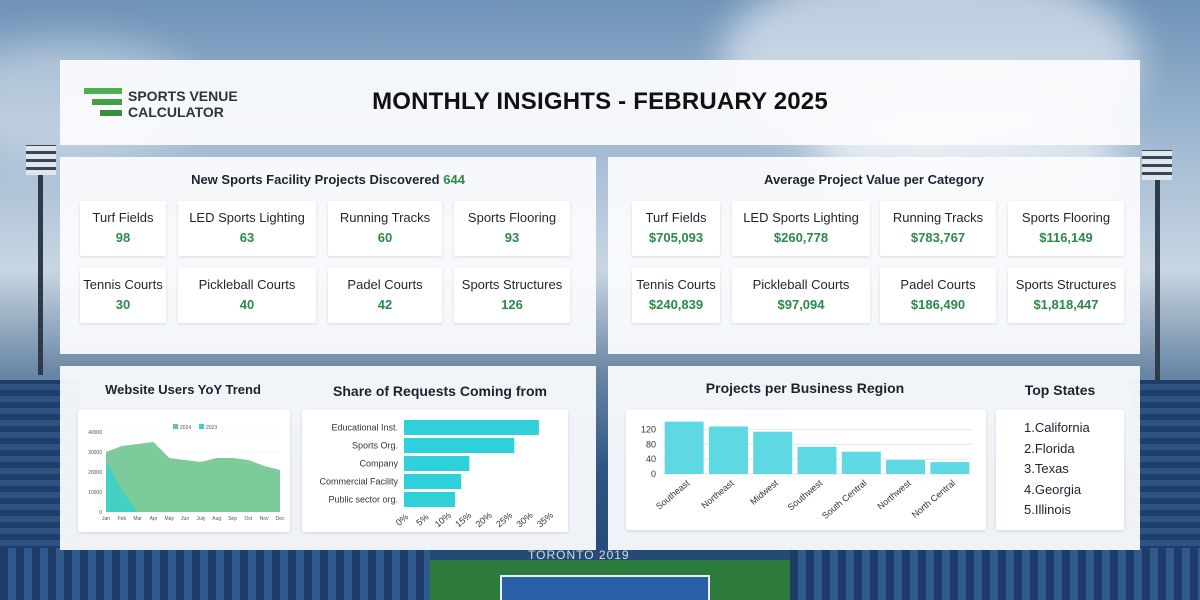 This screenshot has width=1200, height=600. Describe the element at coordinates (123, 237) in the screenshot. I see `project-count-card-value: 98` at that location.